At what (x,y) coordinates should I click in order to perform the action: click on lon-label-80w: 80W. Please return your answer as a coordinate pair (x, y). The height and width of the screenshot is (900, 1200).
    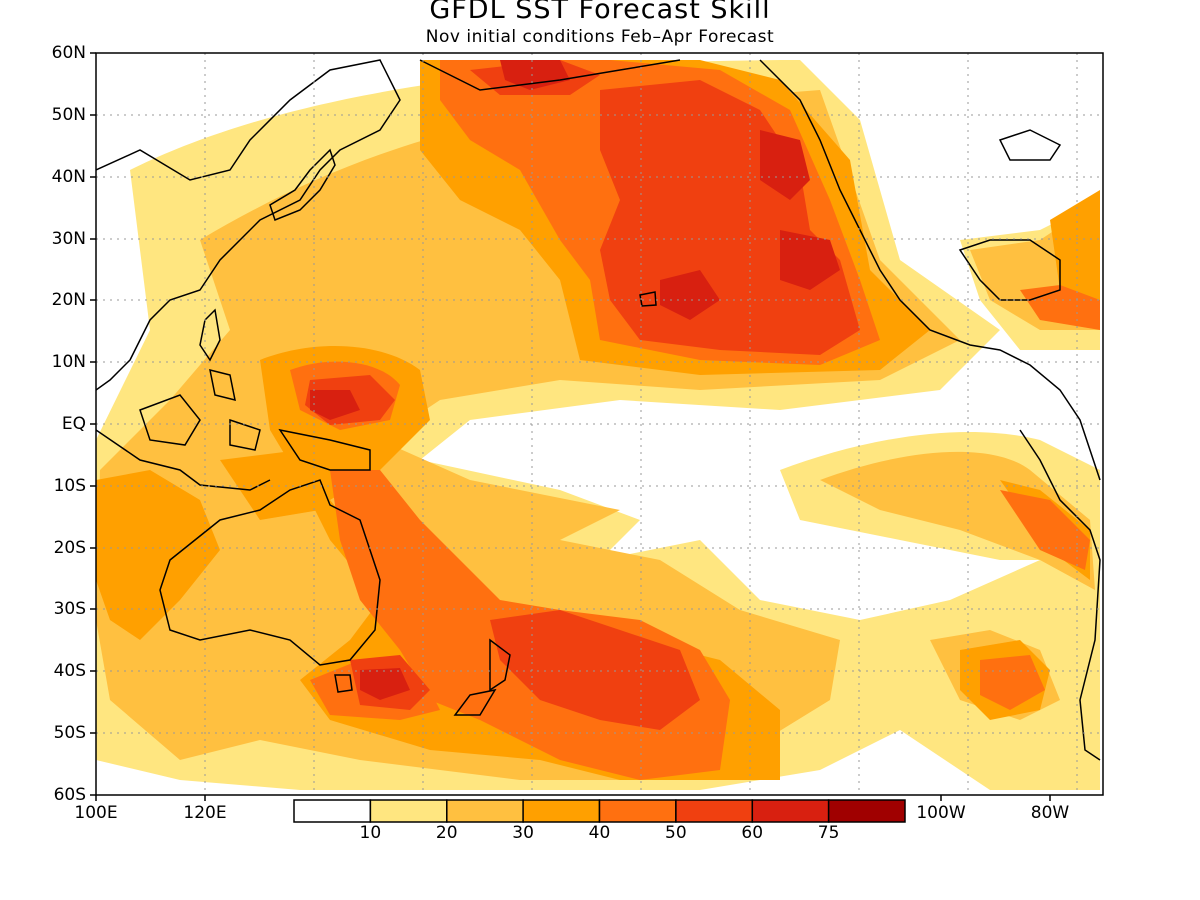
    Looking at the image, I should click on (1050, 813).